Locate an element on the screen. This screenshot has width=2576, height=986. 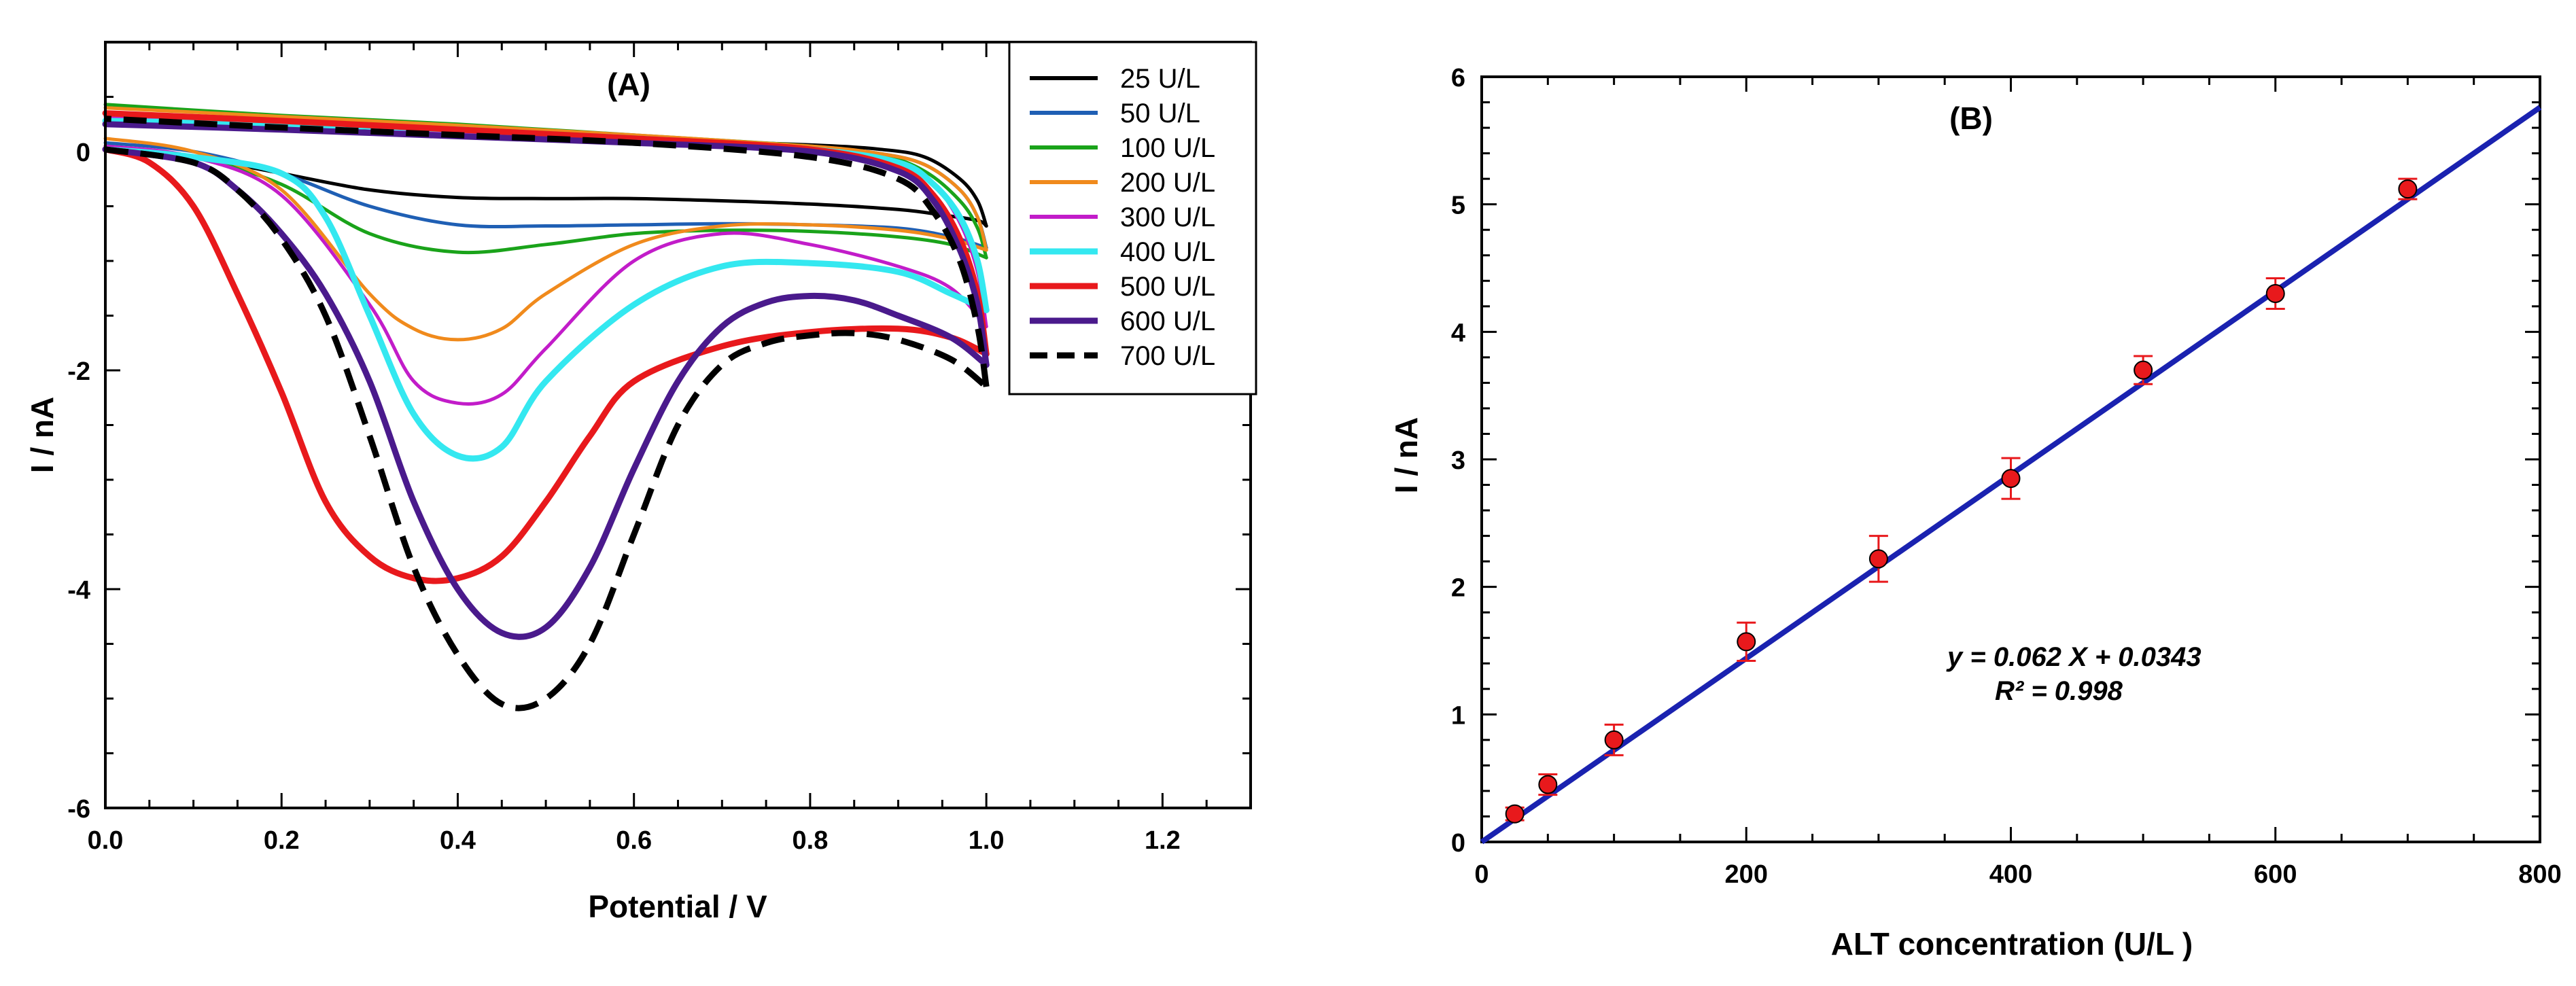
x-tick-label: 0.2 is located at coordinates (282, 840).